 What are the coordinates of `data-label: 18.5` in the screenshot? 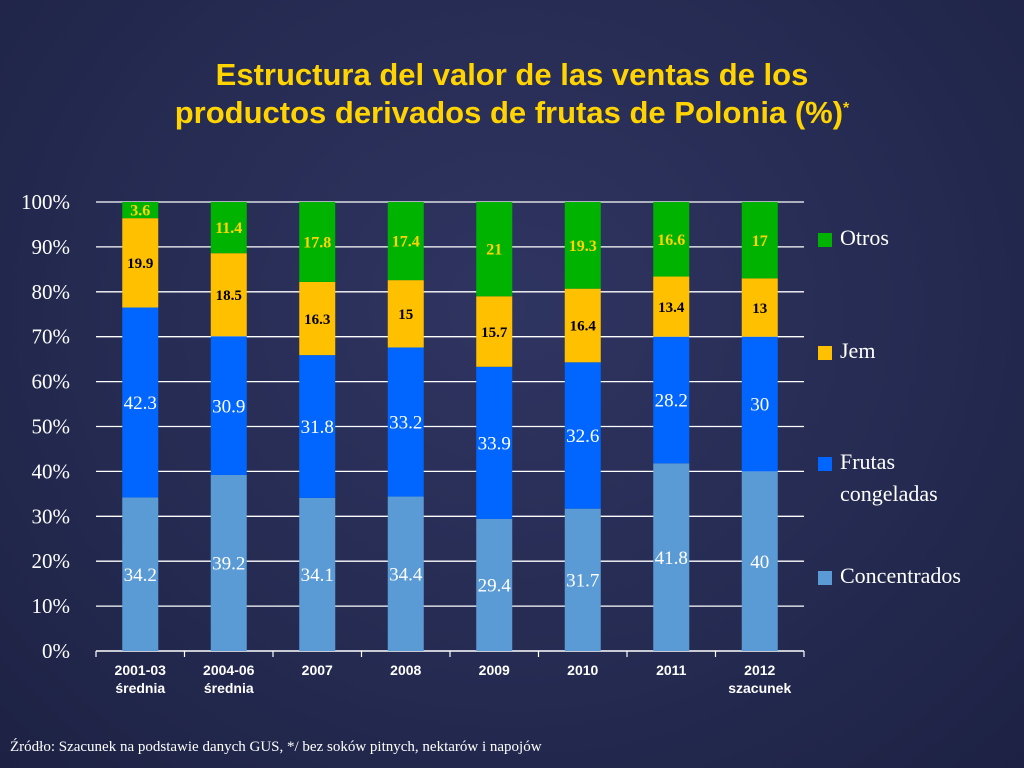 It's located at (229, 296).